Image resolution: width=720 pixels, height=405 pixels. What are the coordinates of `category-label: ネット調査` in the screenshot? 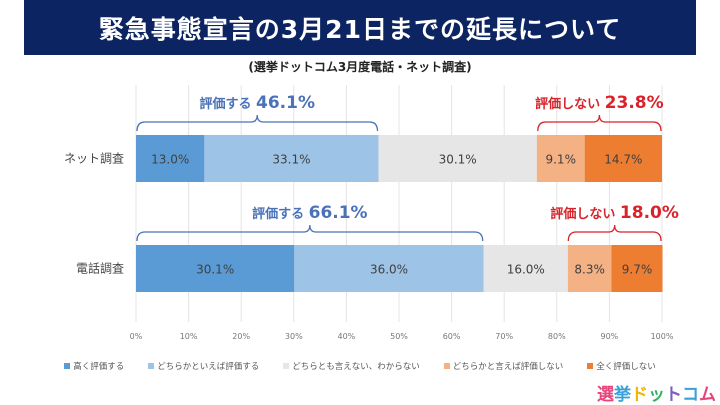 It's located at (94, 159).